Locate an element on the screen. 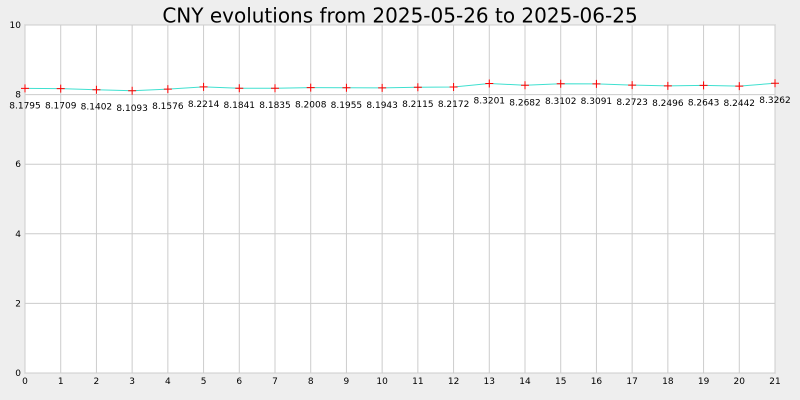  x-tick-label: 18 is located at coordinates (668, 382).